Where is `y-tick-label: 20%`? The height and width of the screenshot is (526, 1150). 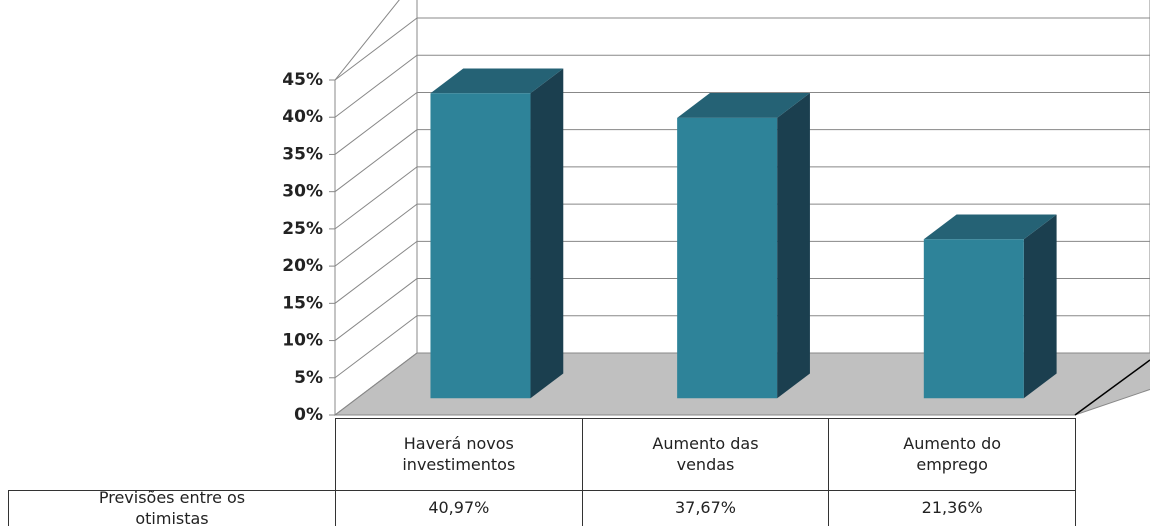 y-tick-label: 20% is located at coordinates (302, 266).